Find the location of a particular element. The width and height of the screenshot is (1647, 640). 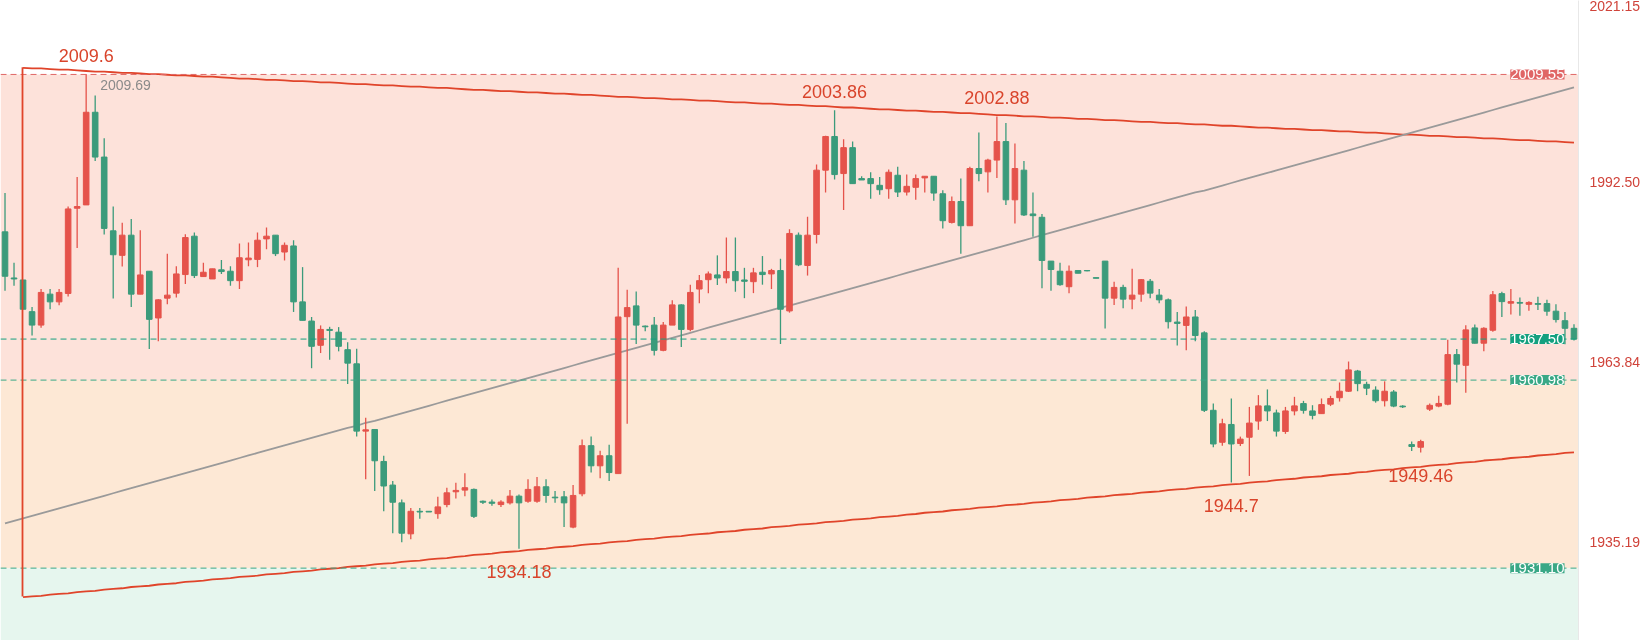

ref-line-label: 1931.10 is located at coordinates (1537, 568).